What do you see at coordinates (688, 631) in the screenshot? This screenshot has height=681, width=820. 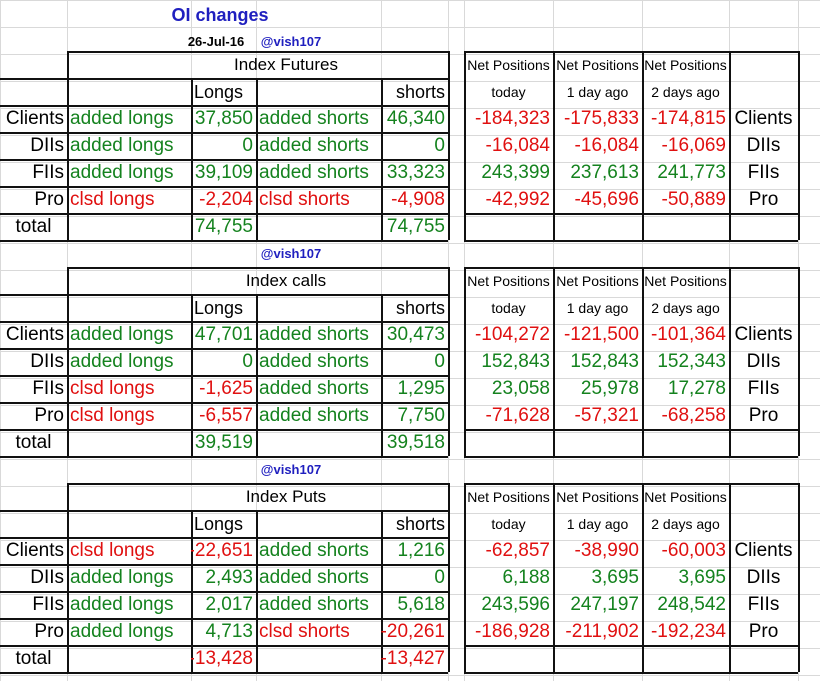 I see `net-2-days-ago-value: -192,234` at bounding box center [688, 631].